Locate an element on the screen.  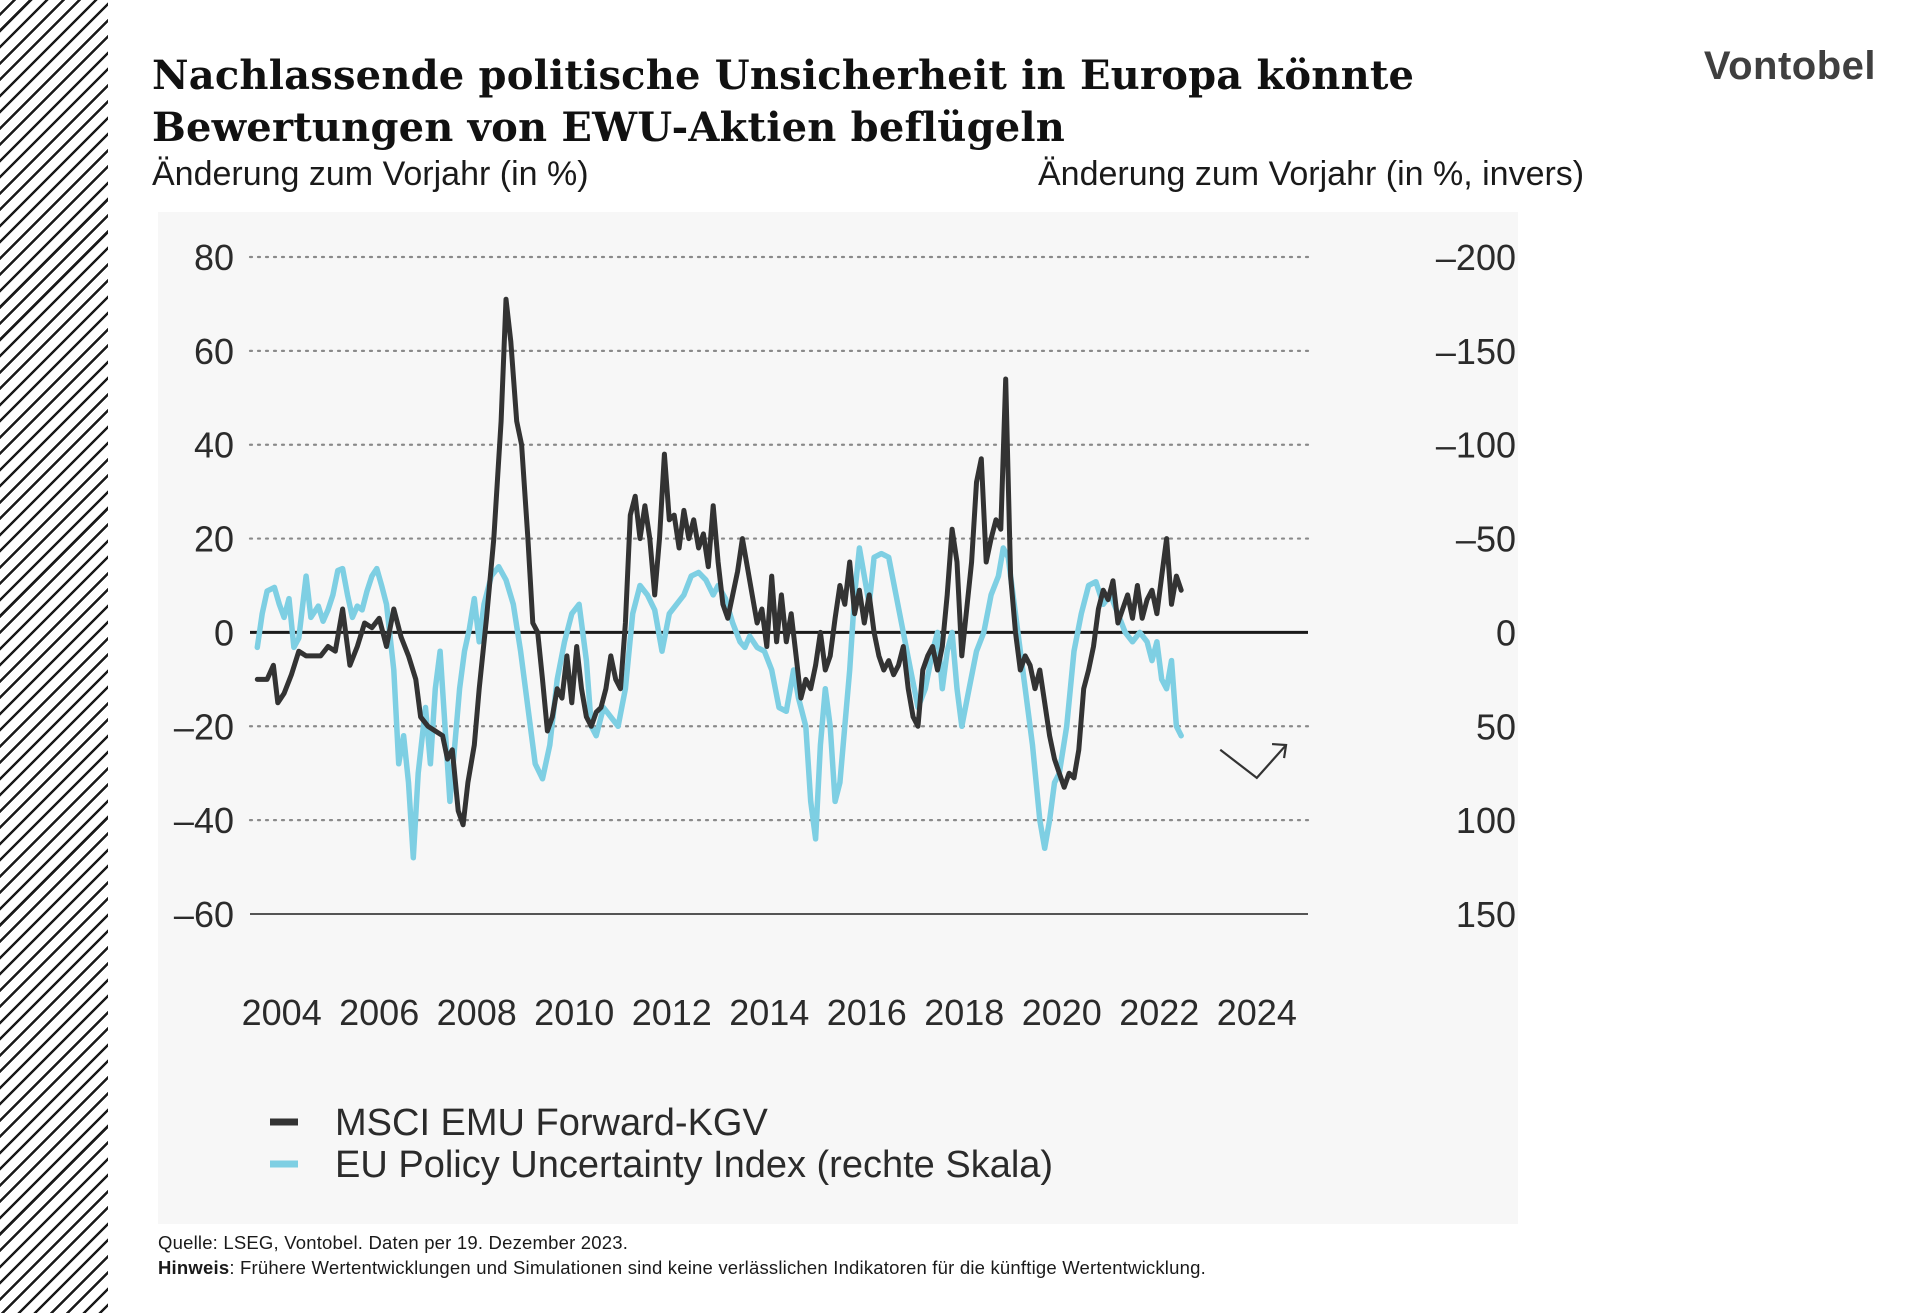
x-tick-label: 2008 is located at coordinates (477, 1012).